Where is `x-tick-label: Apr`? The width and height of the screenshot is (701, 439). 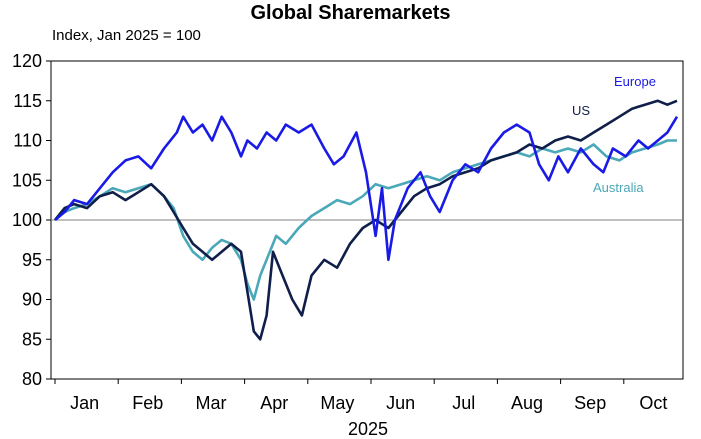 x-tick-label: Apr is located at coordinates (274, 403).